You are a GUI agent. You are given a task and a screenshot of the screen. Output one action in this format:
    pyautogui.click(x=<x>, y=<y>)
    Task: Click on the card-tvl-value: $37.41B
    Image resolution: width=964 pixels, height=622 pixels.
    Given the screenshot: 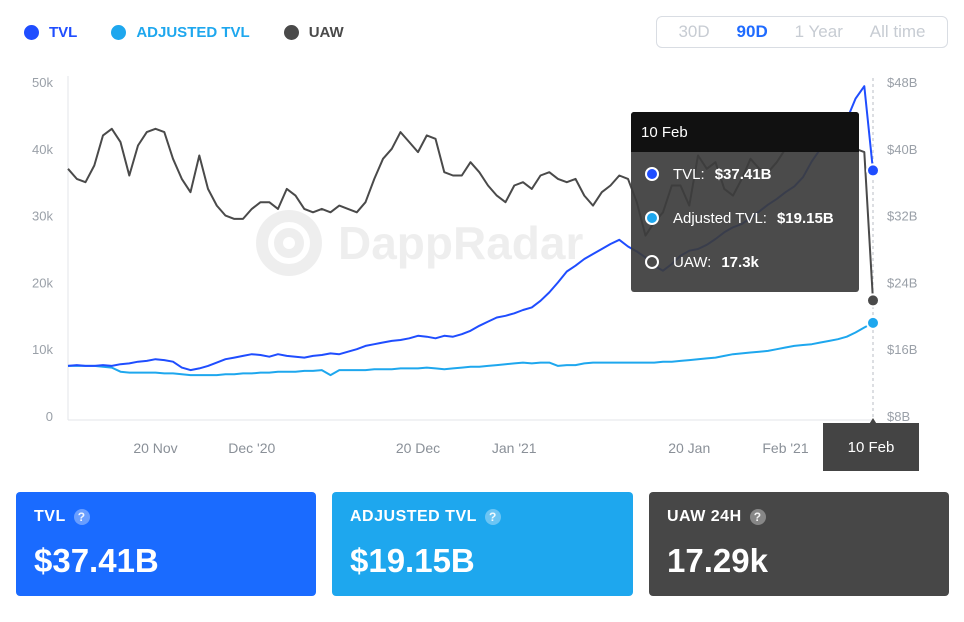 What is the action you would take?
    pyautogui.click(x=96, y=560)
    